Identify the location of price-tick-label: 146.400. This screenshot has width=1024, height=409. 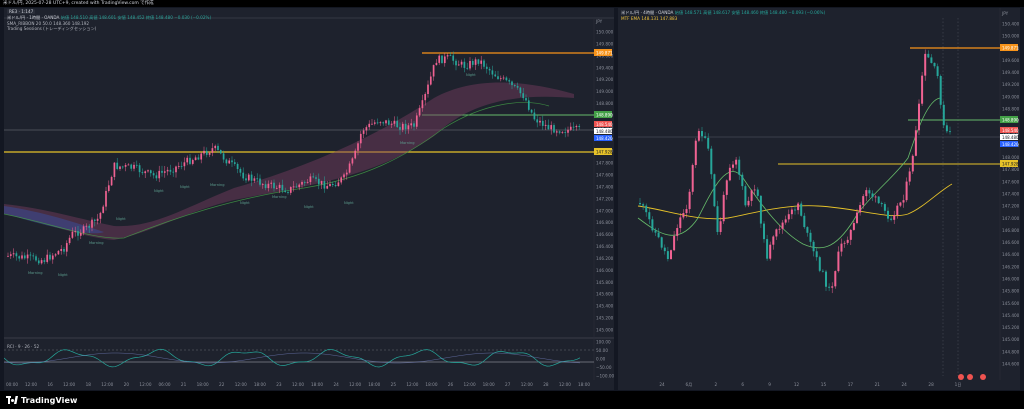
(1011, 254).